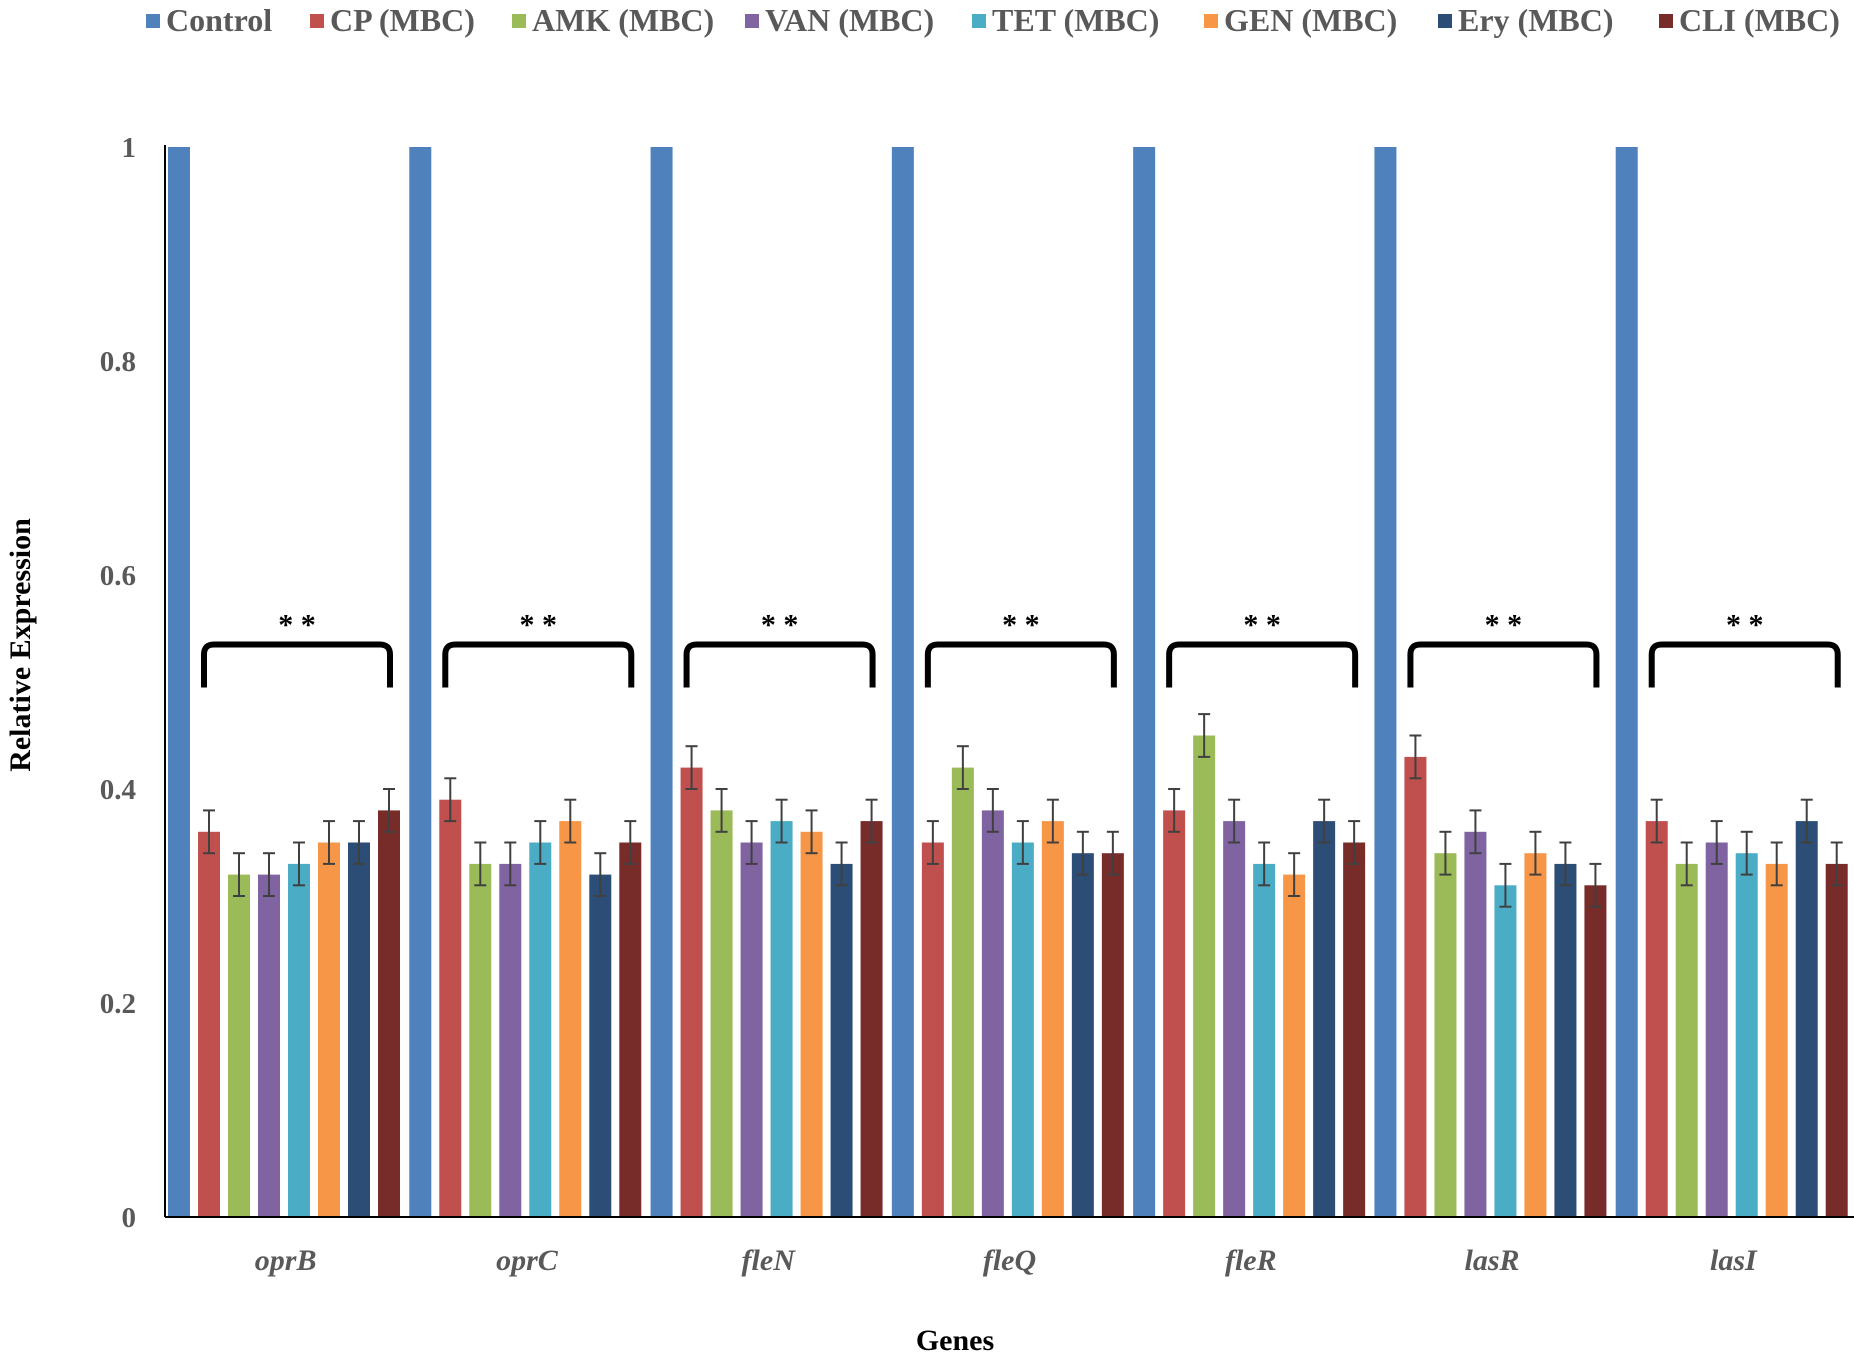  Describe the element at coordinates (402, 20) in the screenshot. I see `legend-label: CP (MBC)` at that location.